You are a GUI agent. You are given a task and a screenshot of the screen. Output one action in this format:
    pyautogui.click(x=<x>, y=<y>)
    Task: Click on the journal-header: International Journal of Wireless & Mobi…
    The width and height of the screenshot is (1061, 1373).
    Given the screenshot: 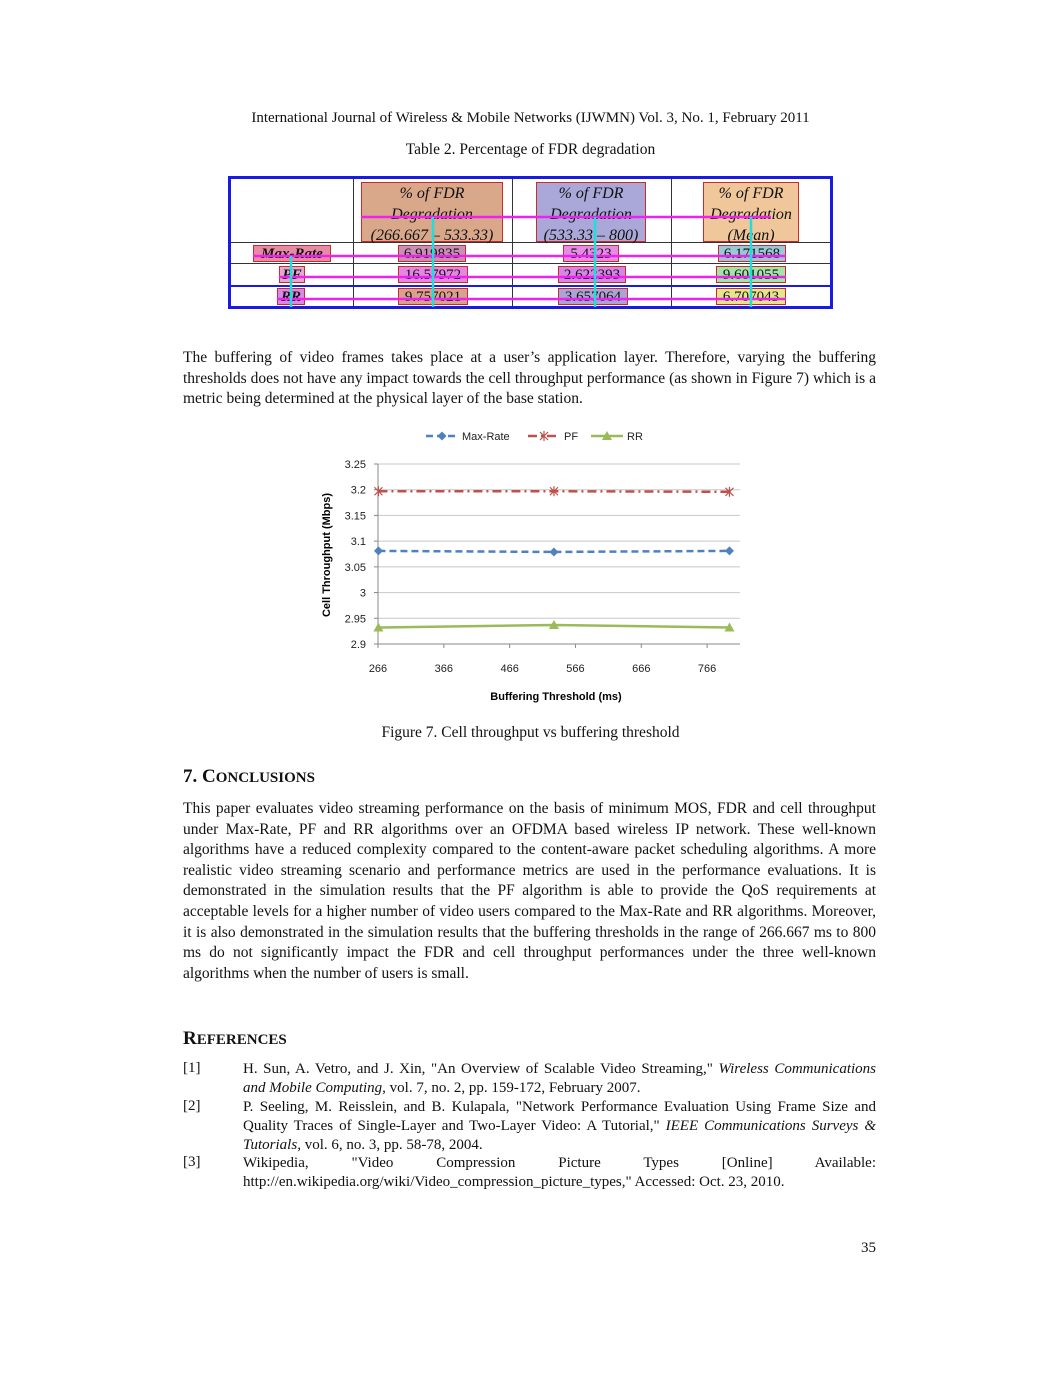 What is the action you would take?
    pyautogui.click(x=530, y=118)
    